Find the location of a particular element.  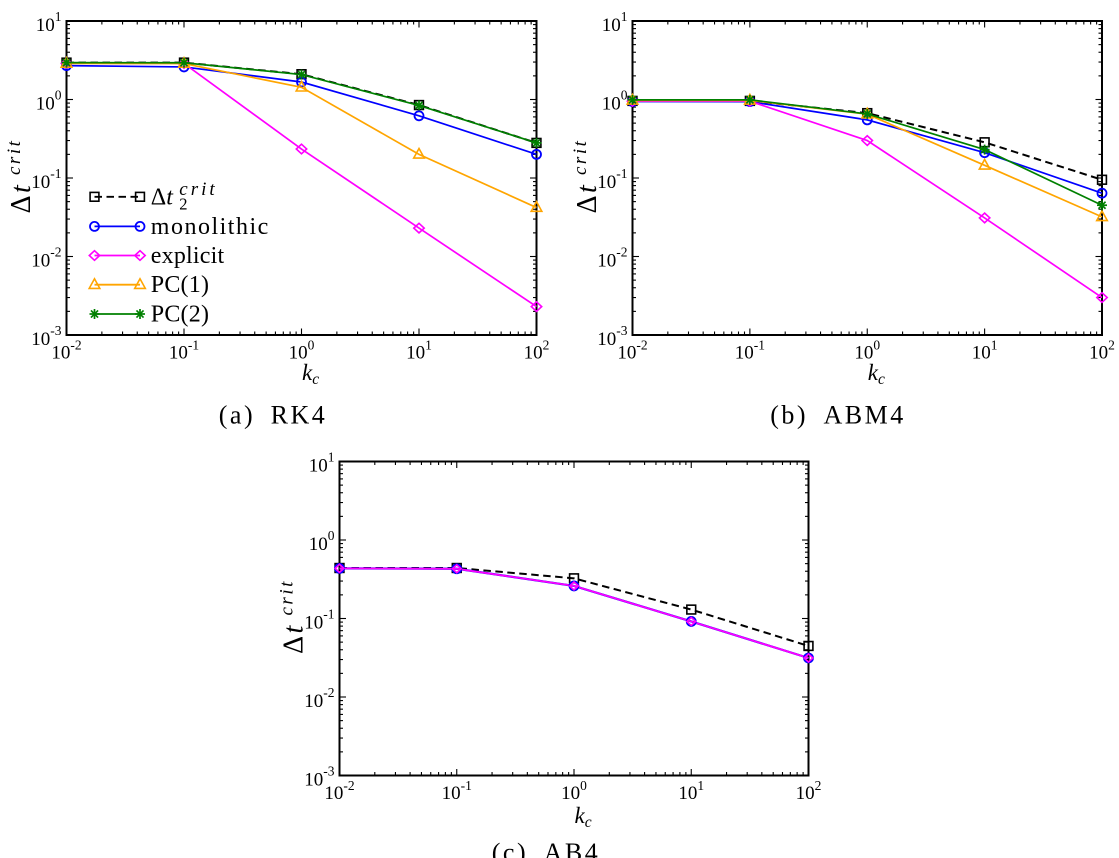

svg-text: PC(1) is located at coordinates (180, 285).